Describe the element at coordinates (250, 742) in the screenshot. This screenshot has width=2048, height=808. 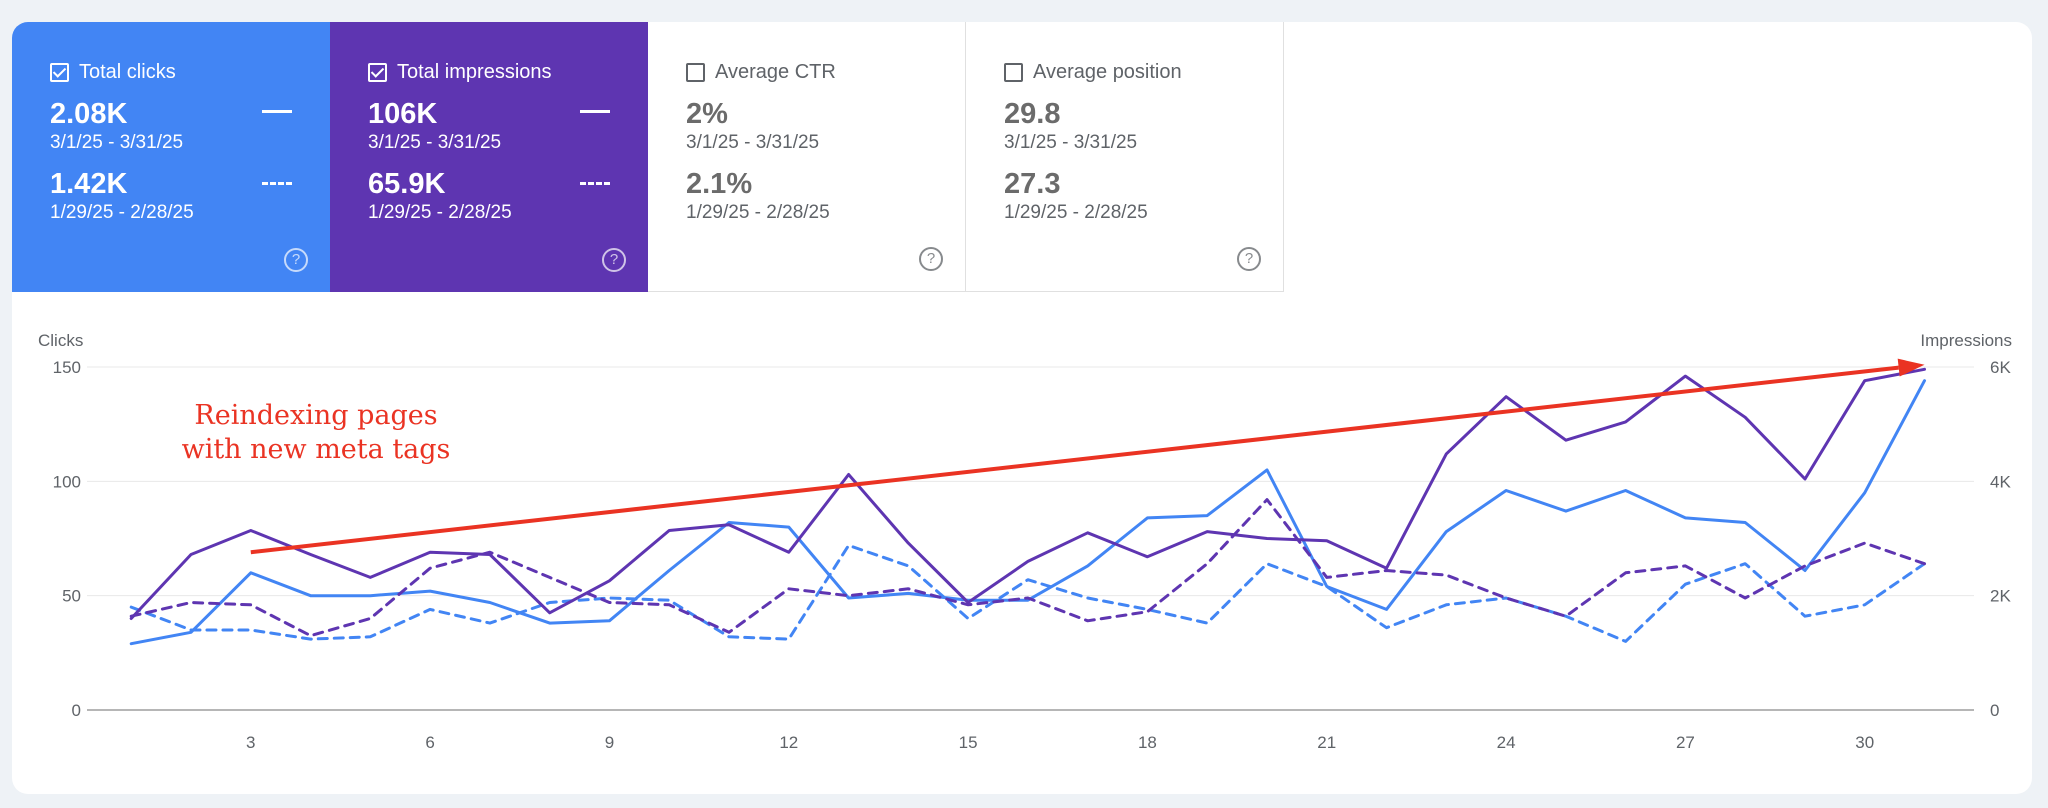
I see `x-tick-label: 3` at that location.